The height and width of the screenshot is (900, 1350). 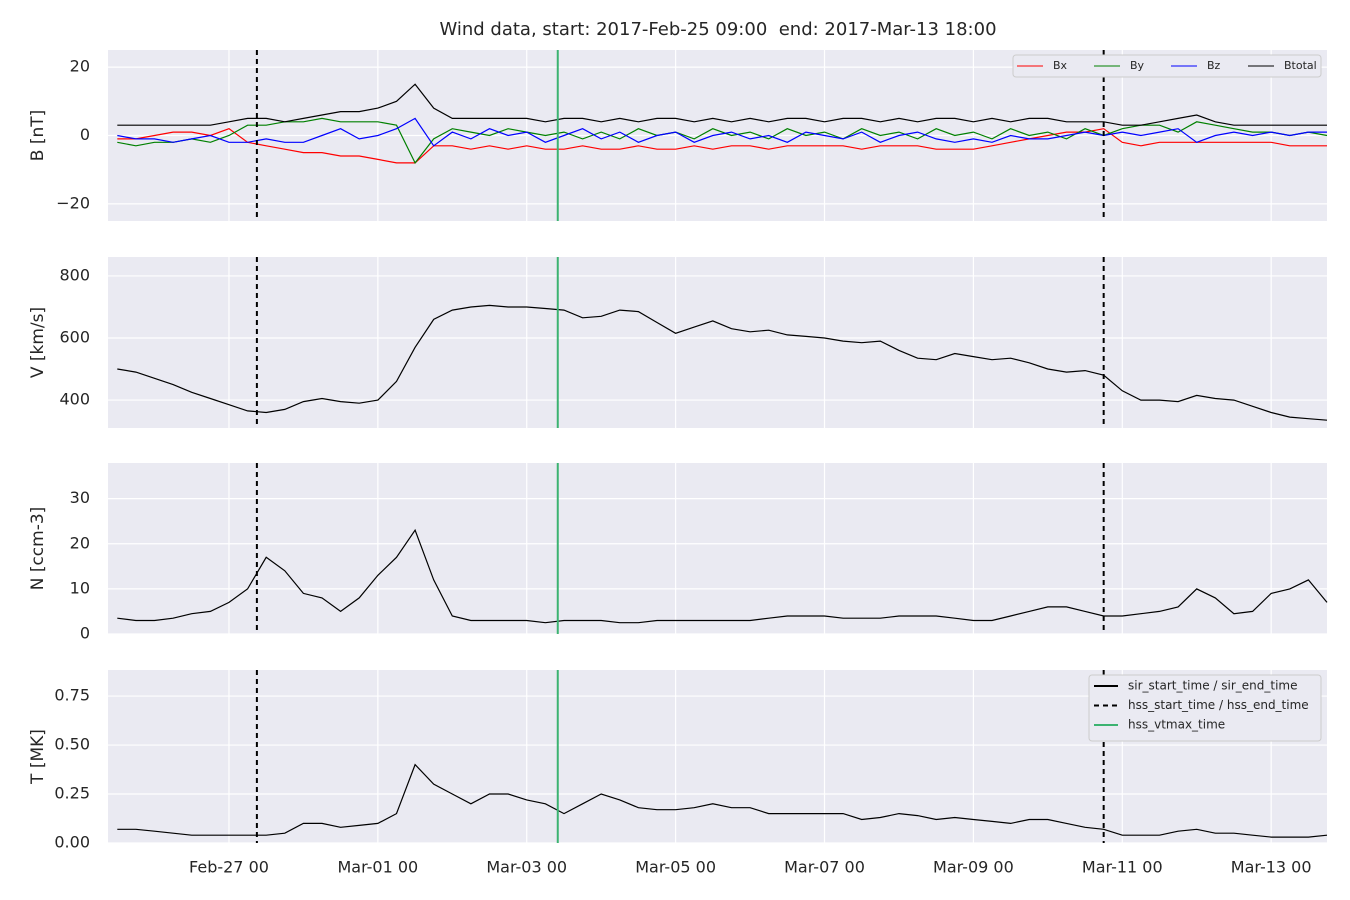 What do you see at coordinates (72, 744) in the screenshot?
I see `y-tick-label: 0.50` at bounding box center [72, 744].